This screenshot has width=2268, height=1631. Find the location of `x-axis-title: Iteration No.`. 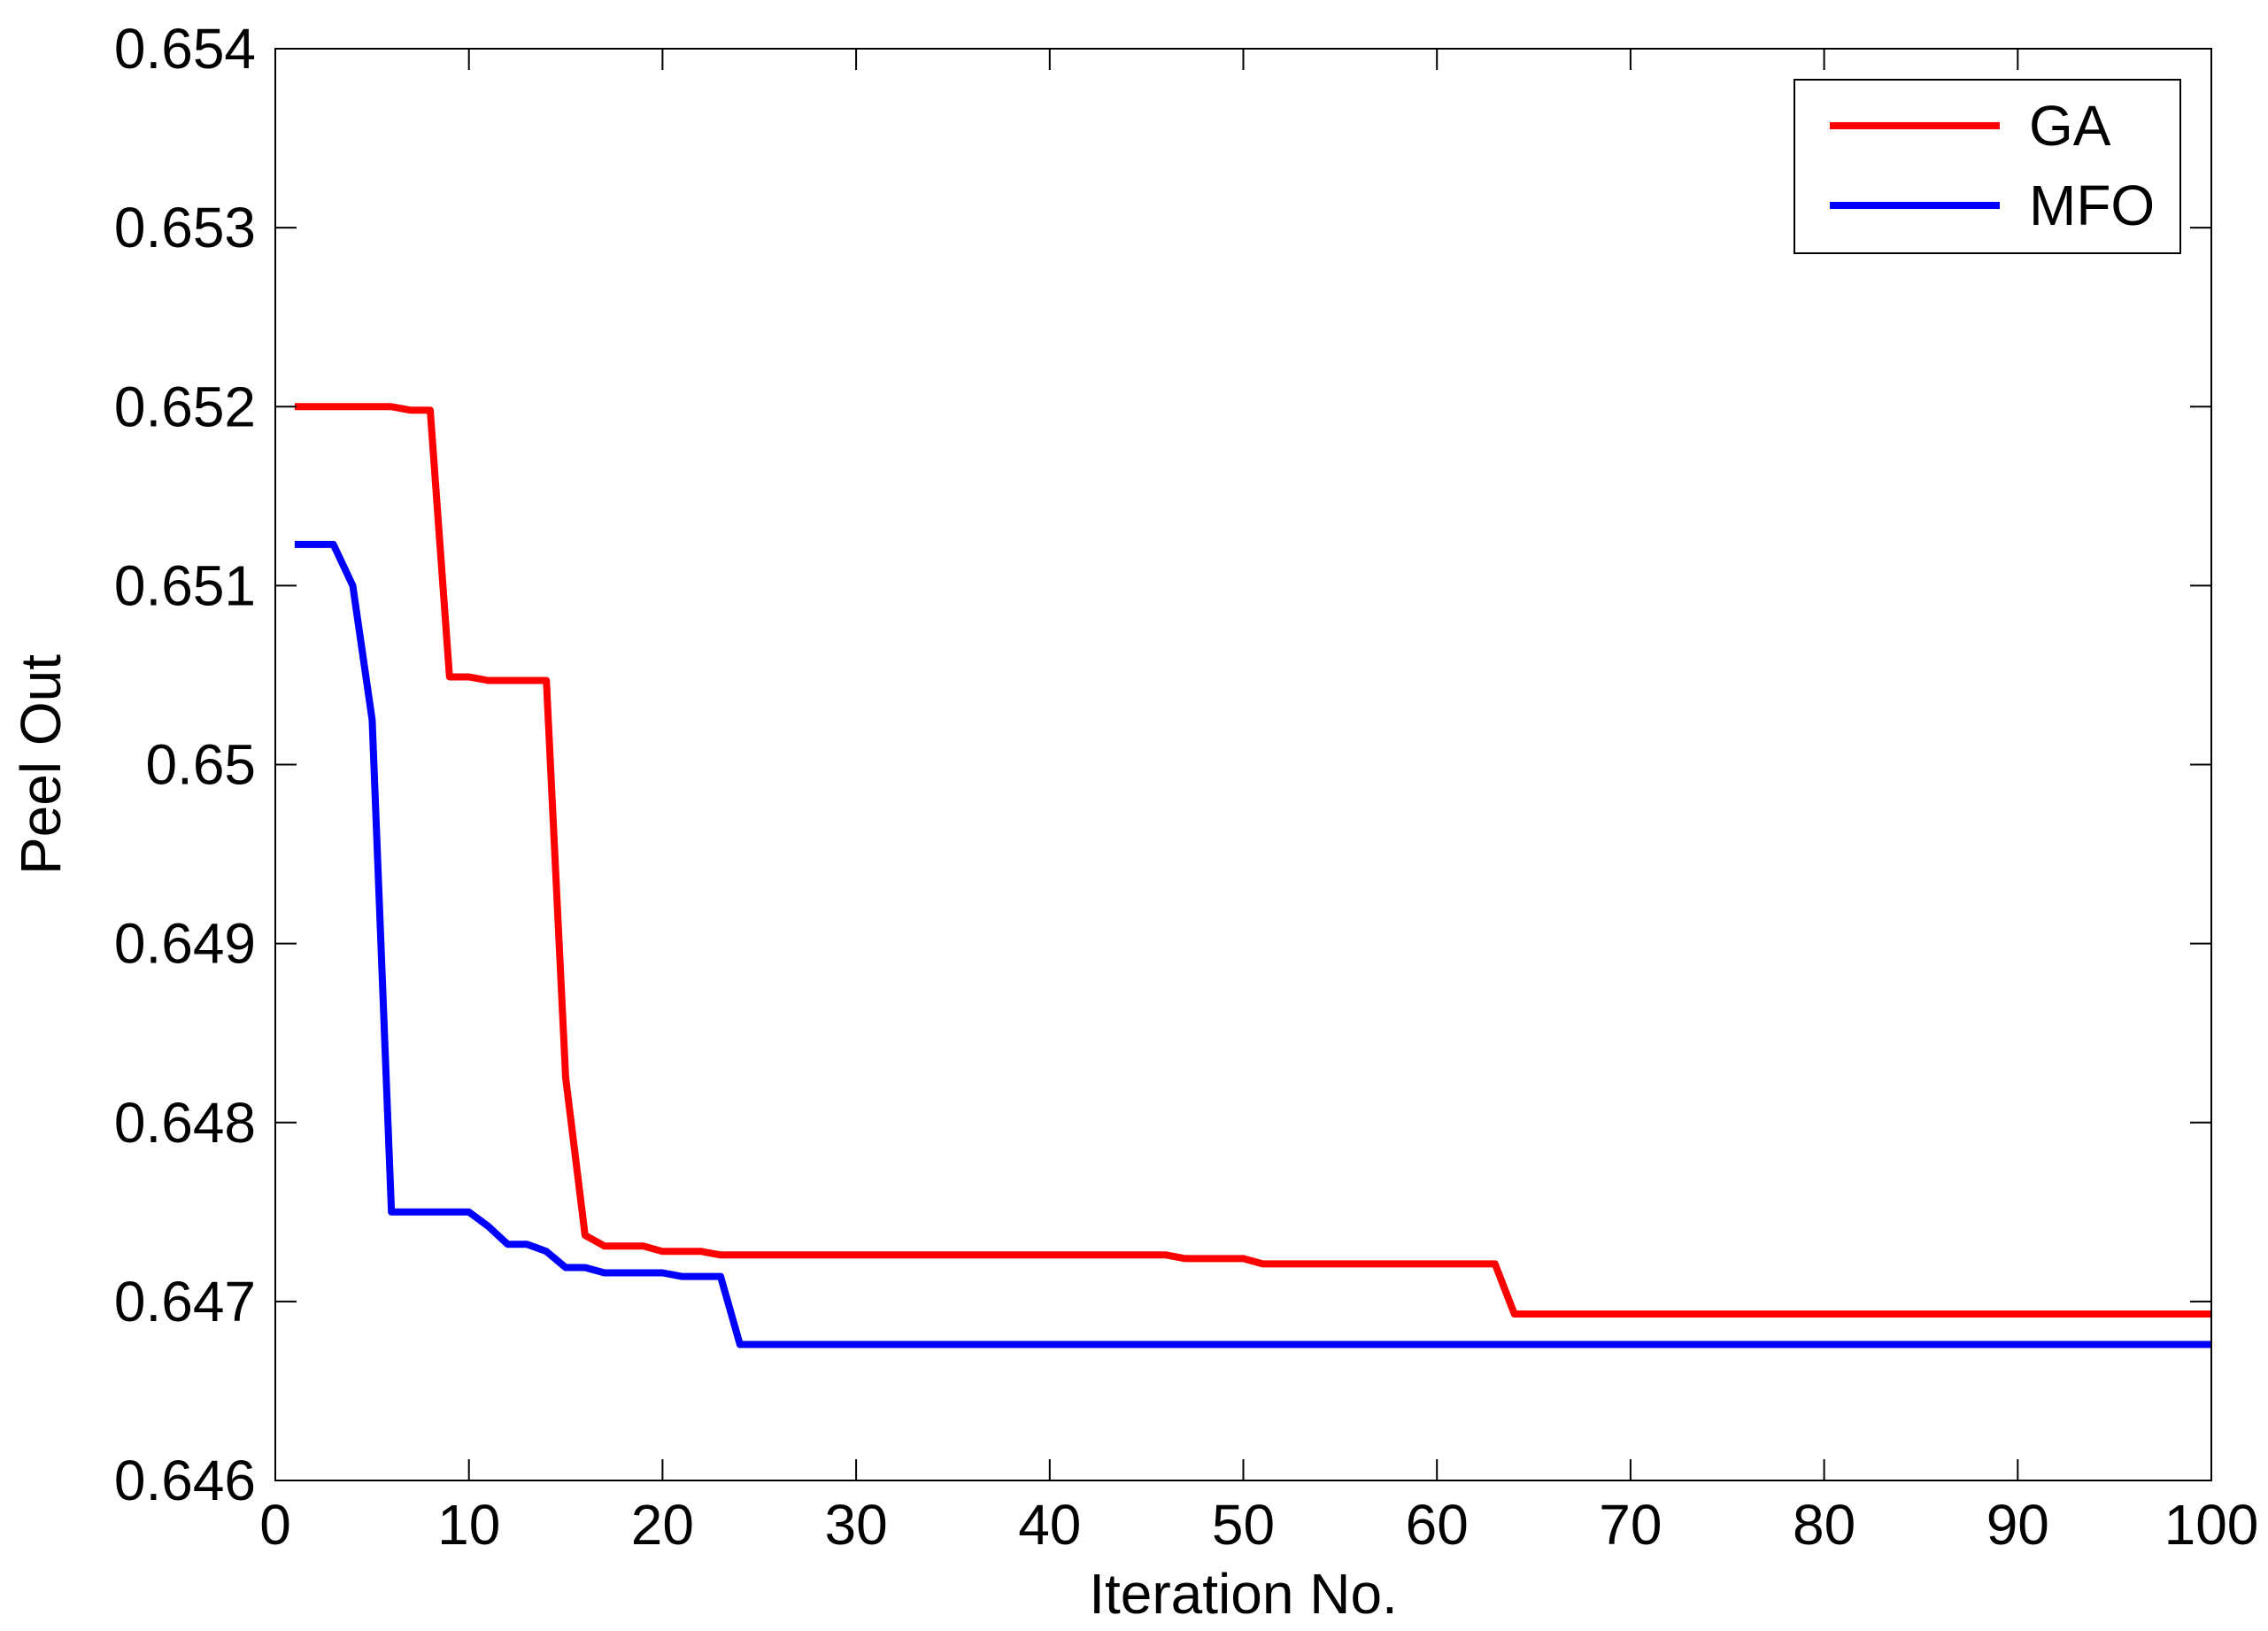

x-axis-title: Iteration No. is located at coordinates (1243, 1594).